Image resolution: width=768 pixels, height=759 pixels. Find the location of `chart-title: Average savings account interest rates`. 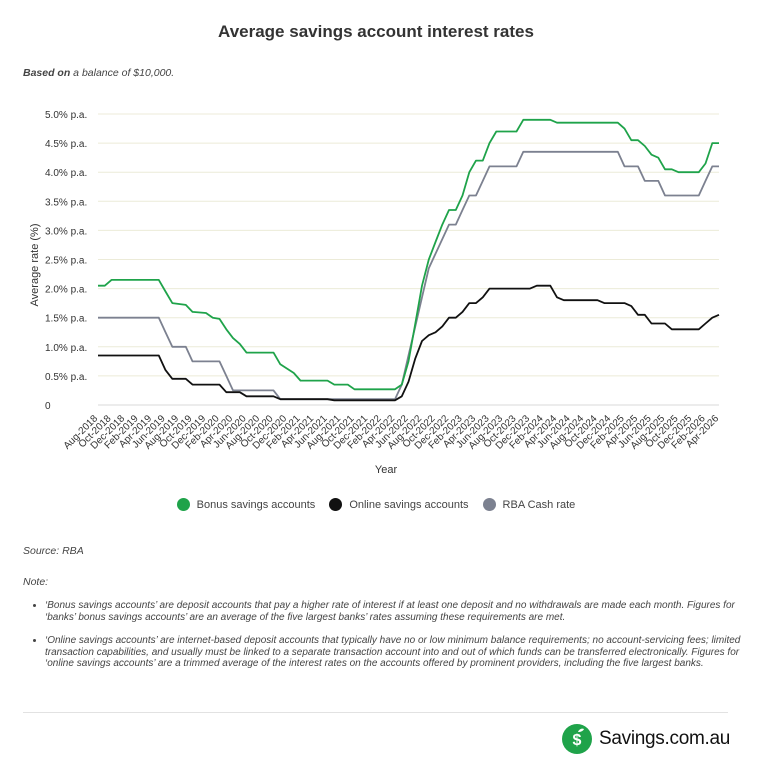

chart-title: Average savings account interest rates is located at coordinates (376, 31).